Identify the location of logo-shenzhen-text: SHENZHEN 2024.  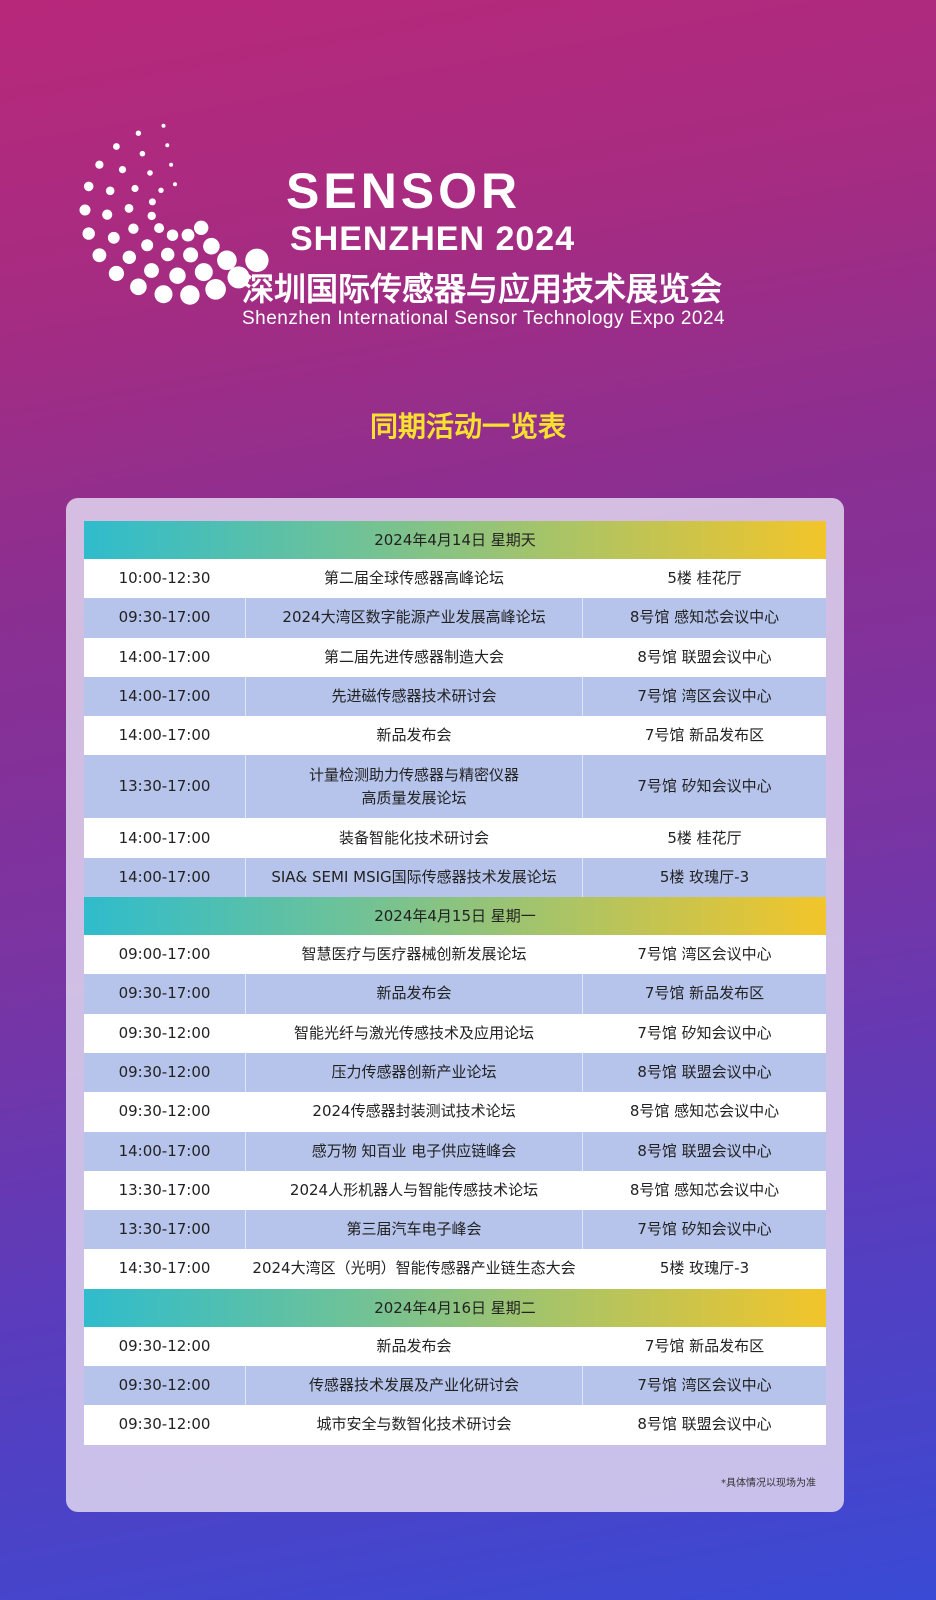
(433, 239).